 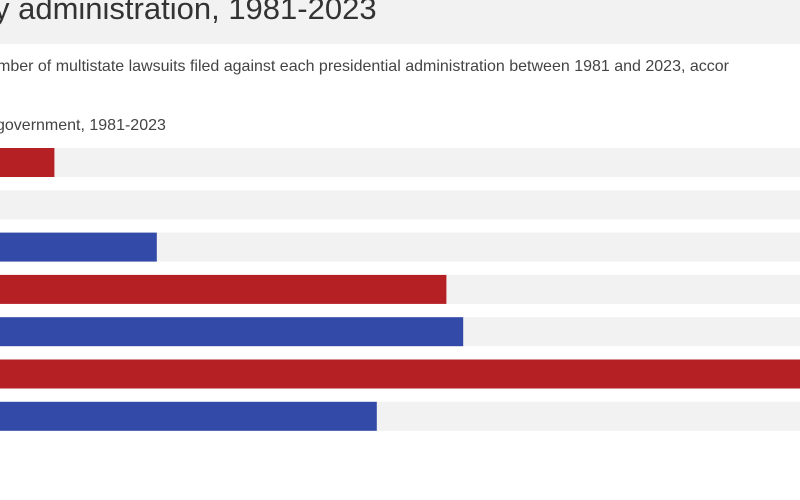 What do you see at coordinates (400, 22) in the screenshot?
I see `title-band` at bounding box center [400, 22].